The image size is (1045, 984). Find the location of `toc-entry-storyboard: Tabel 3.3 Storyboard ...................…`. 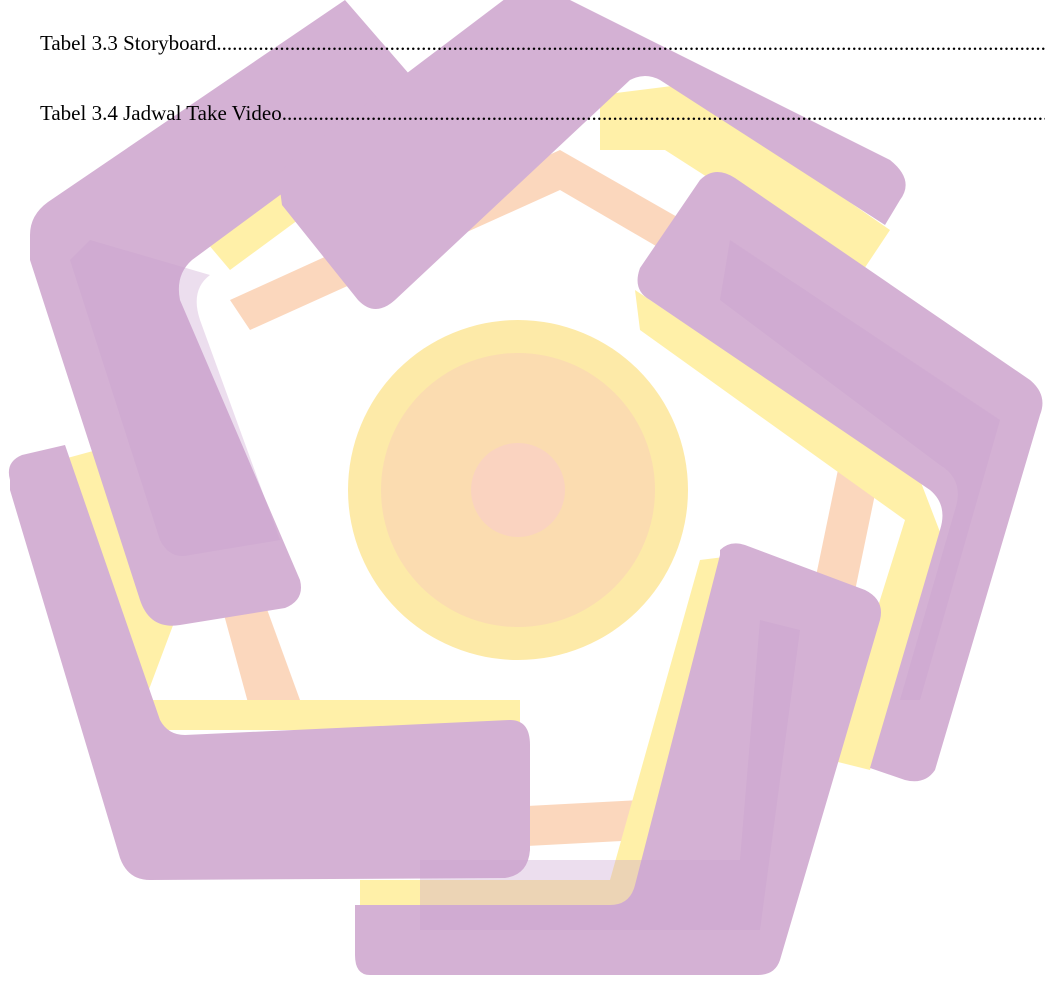

toc-entry-storyboard: Tabel 3.3 Storyboard ...................… is located at coordinates (542, 43).